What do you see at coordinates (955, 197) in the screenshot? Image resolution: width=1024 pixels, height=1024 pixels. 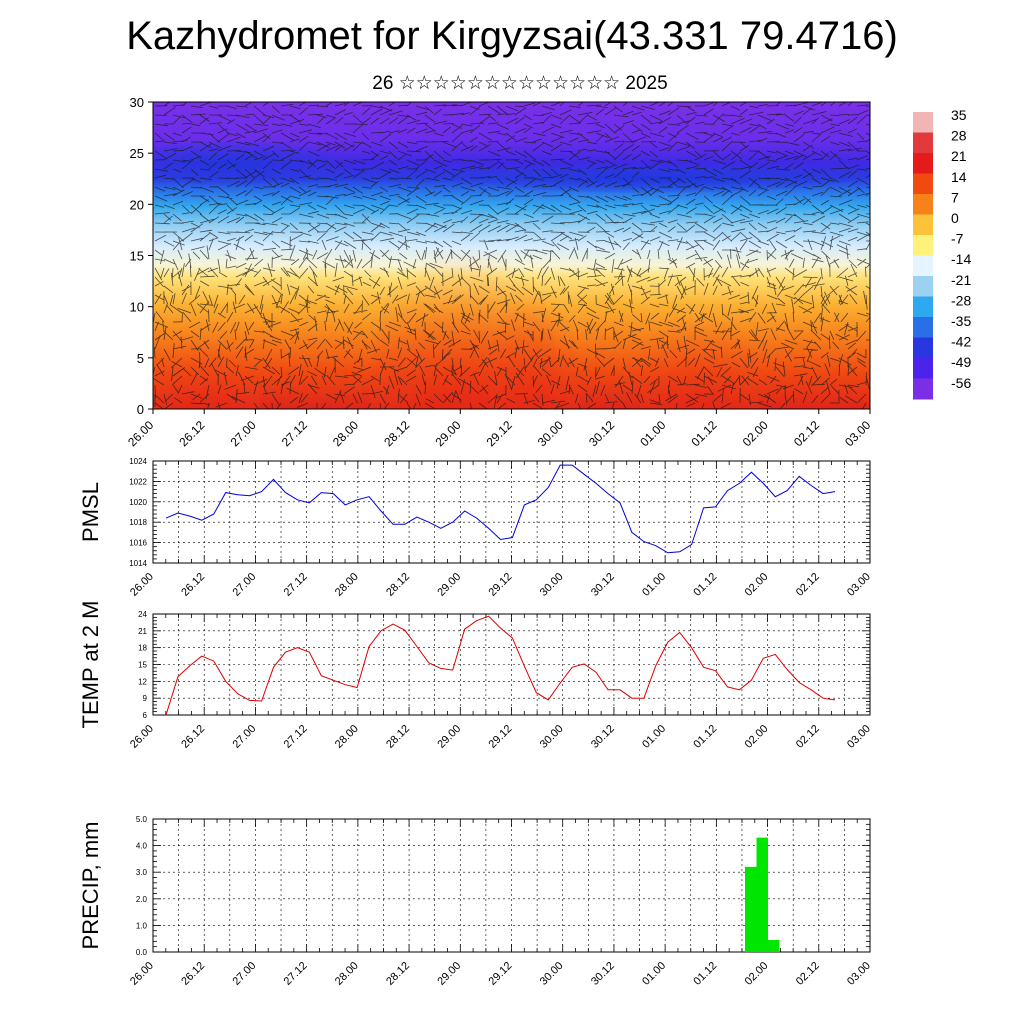 I see `colorbar-label: 7` at bounding box center [955, 197].